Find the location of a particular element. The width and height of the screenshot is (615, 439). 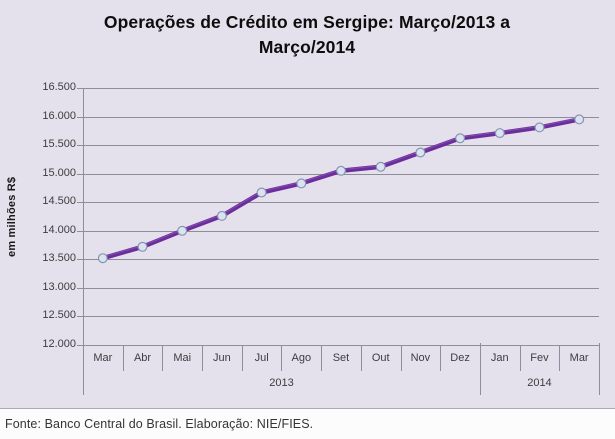

x-tick-label: Nov is located at coordinates (420, 358).